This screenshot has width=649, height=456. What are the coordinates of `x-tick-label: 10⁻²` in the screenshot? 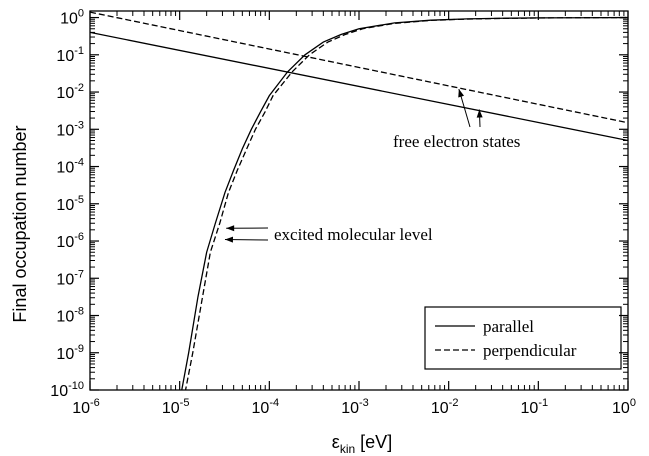 It's located at (445, 407).